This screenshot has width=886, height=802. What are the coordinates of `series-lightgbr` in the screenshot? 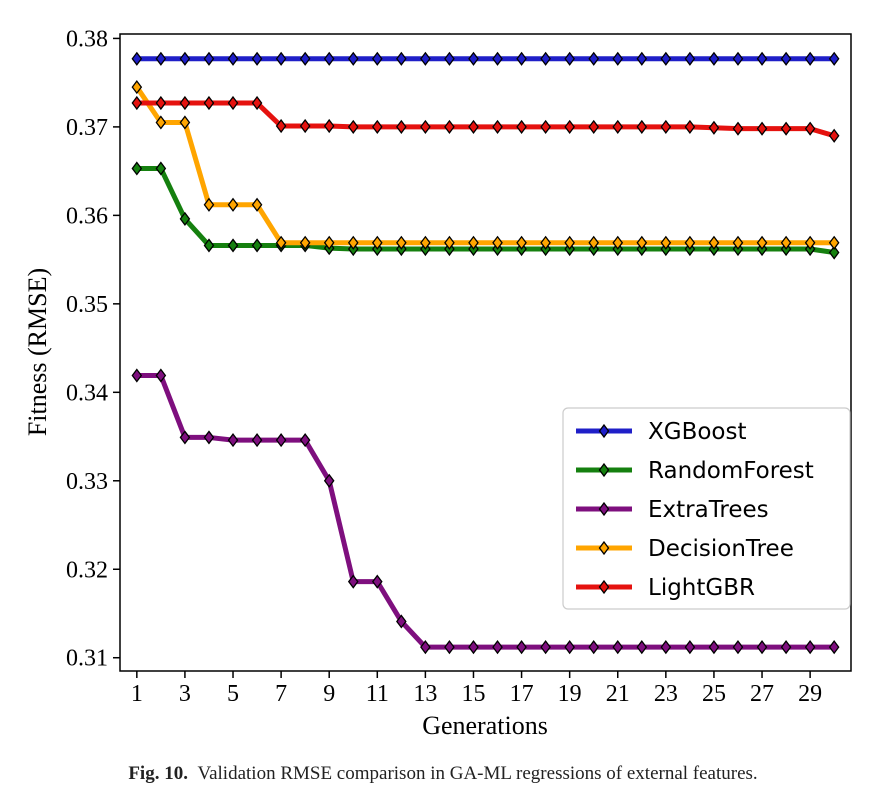 It's located at (485, 119).